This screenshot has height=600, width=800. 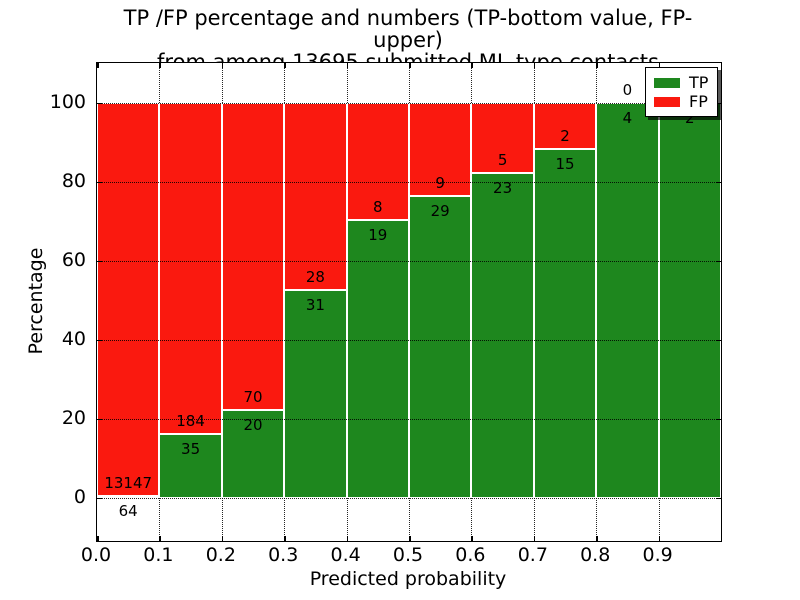 What do you see at coordinates (440, 211) in the screenshot?
I see `tp-count-label: 29` at bounding box center [440, 211].